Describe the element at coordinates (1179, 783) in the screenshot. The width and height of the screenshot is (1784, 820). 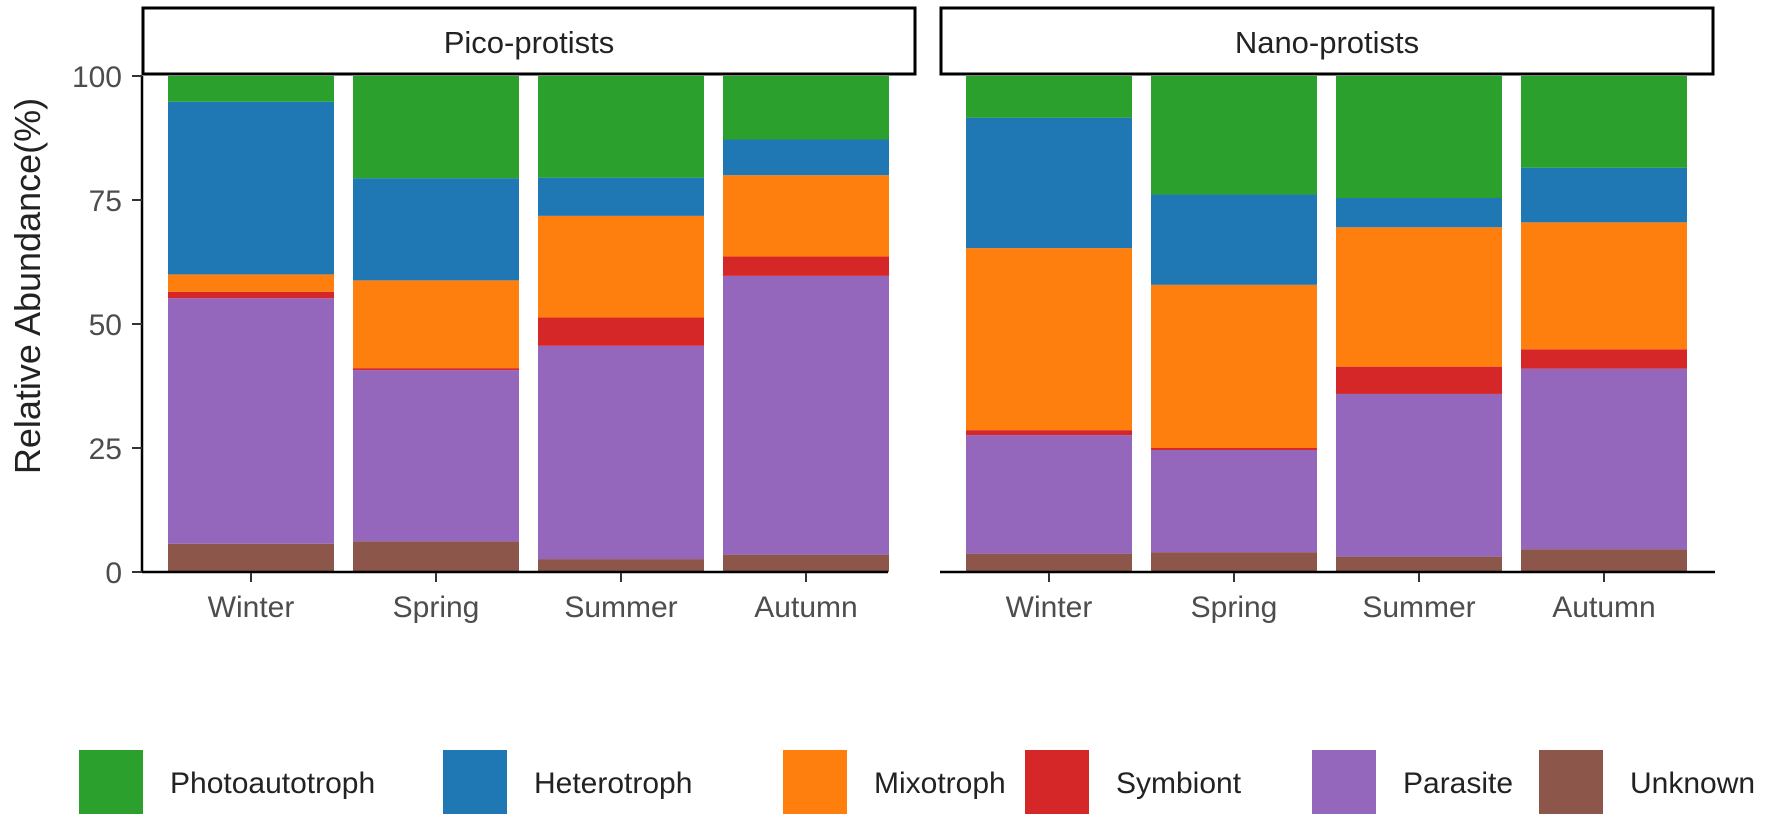
I see `legend-label: Symbiont` at that location.